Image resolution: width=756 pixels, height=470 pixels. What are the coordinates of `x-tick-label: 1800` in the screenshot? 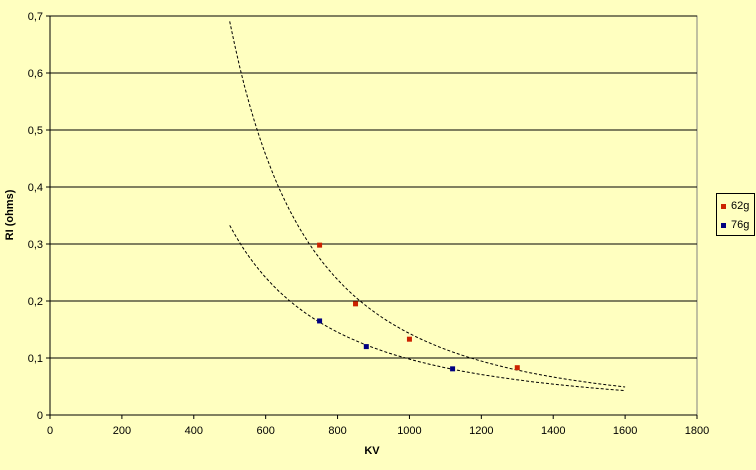 It's located at (697, 431).